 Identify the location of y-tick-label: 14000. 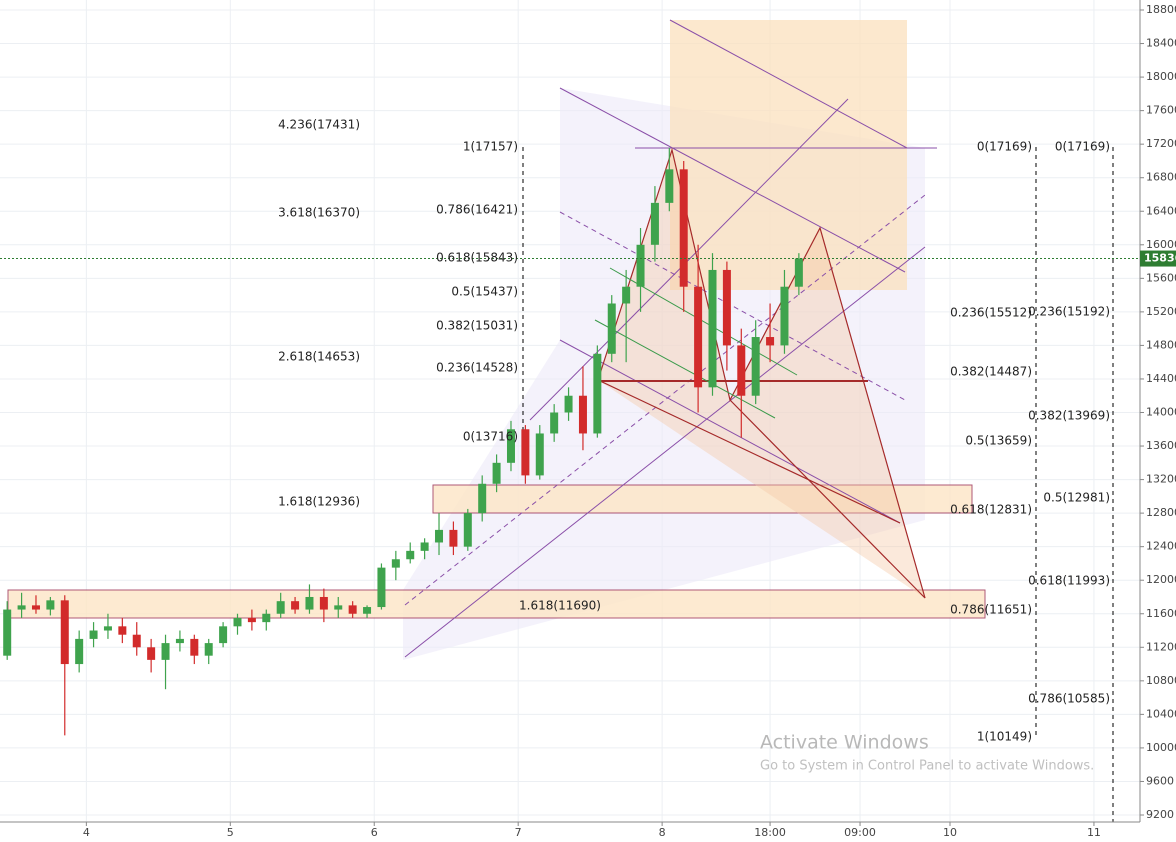
(1161, 412).